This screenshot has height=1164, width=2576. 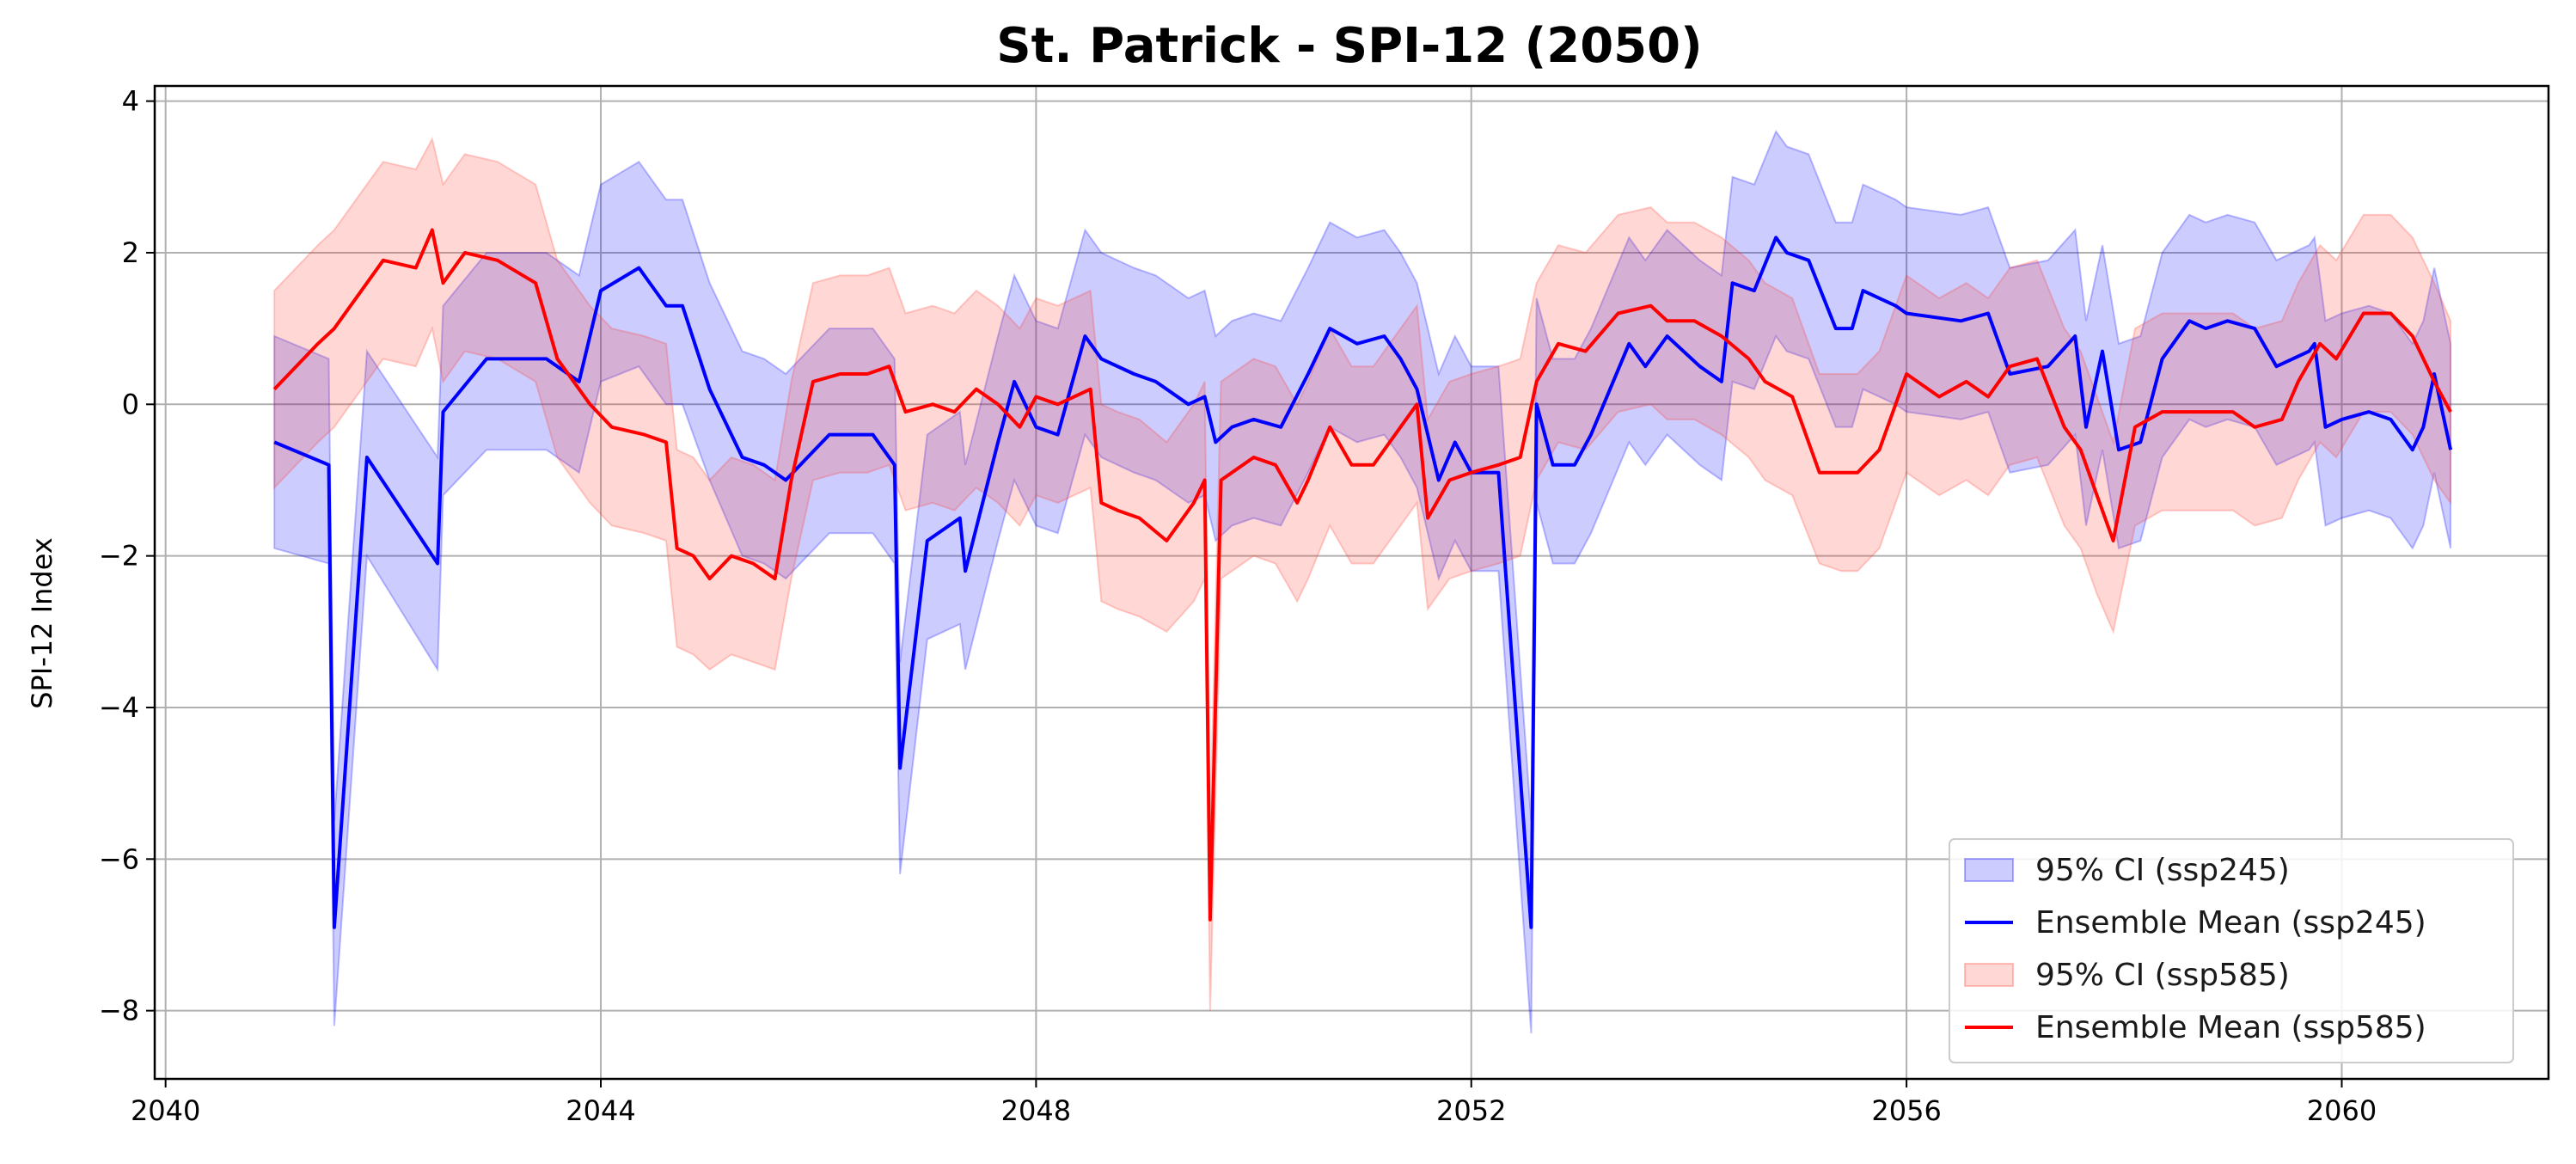 I want to click on x-tick-label-2056: 2056, so click(x=1906, y=1110).